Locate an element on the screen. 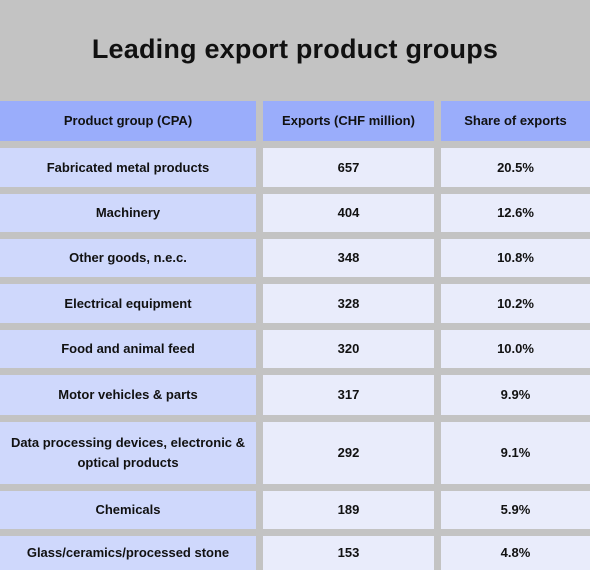  table-row: Fabricated metal products 657 20.5% is located at coordinates (295, 167).